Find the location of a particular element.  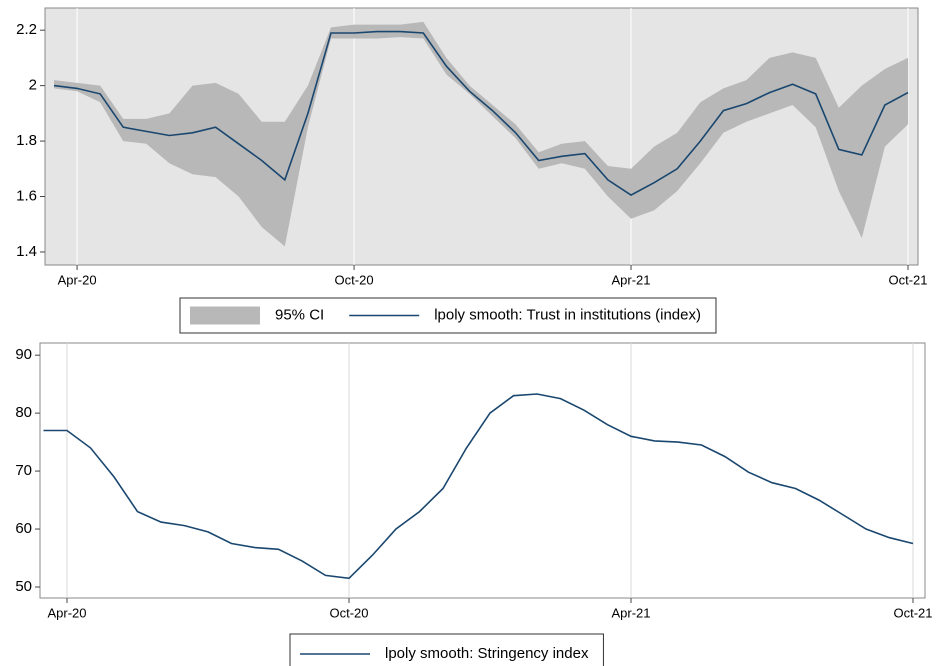

legend-label: 95% CI is located at coordinates (299, 314).